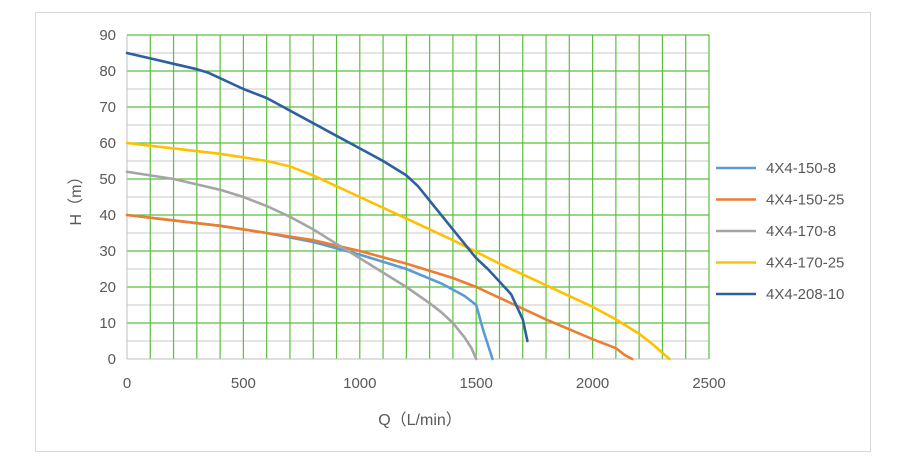 Image resolution: width=906 pixels, height=468 pixels. What do you see at coordinates (801, 231) in the screenshot?
I see `legend-label: 4X4-170-8` at bounding box center [801, 231].